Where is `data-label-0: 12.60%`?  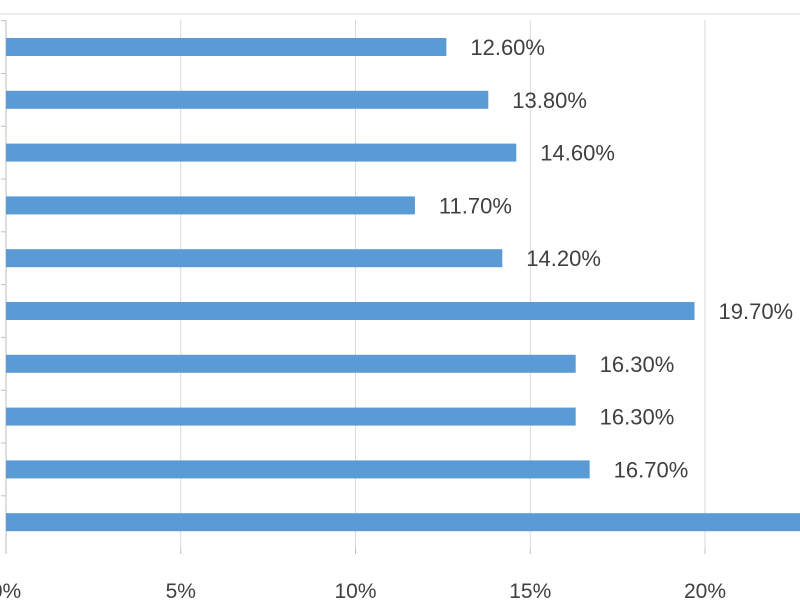 data-label-0: 12.60% is located at coordinates (507, 47).